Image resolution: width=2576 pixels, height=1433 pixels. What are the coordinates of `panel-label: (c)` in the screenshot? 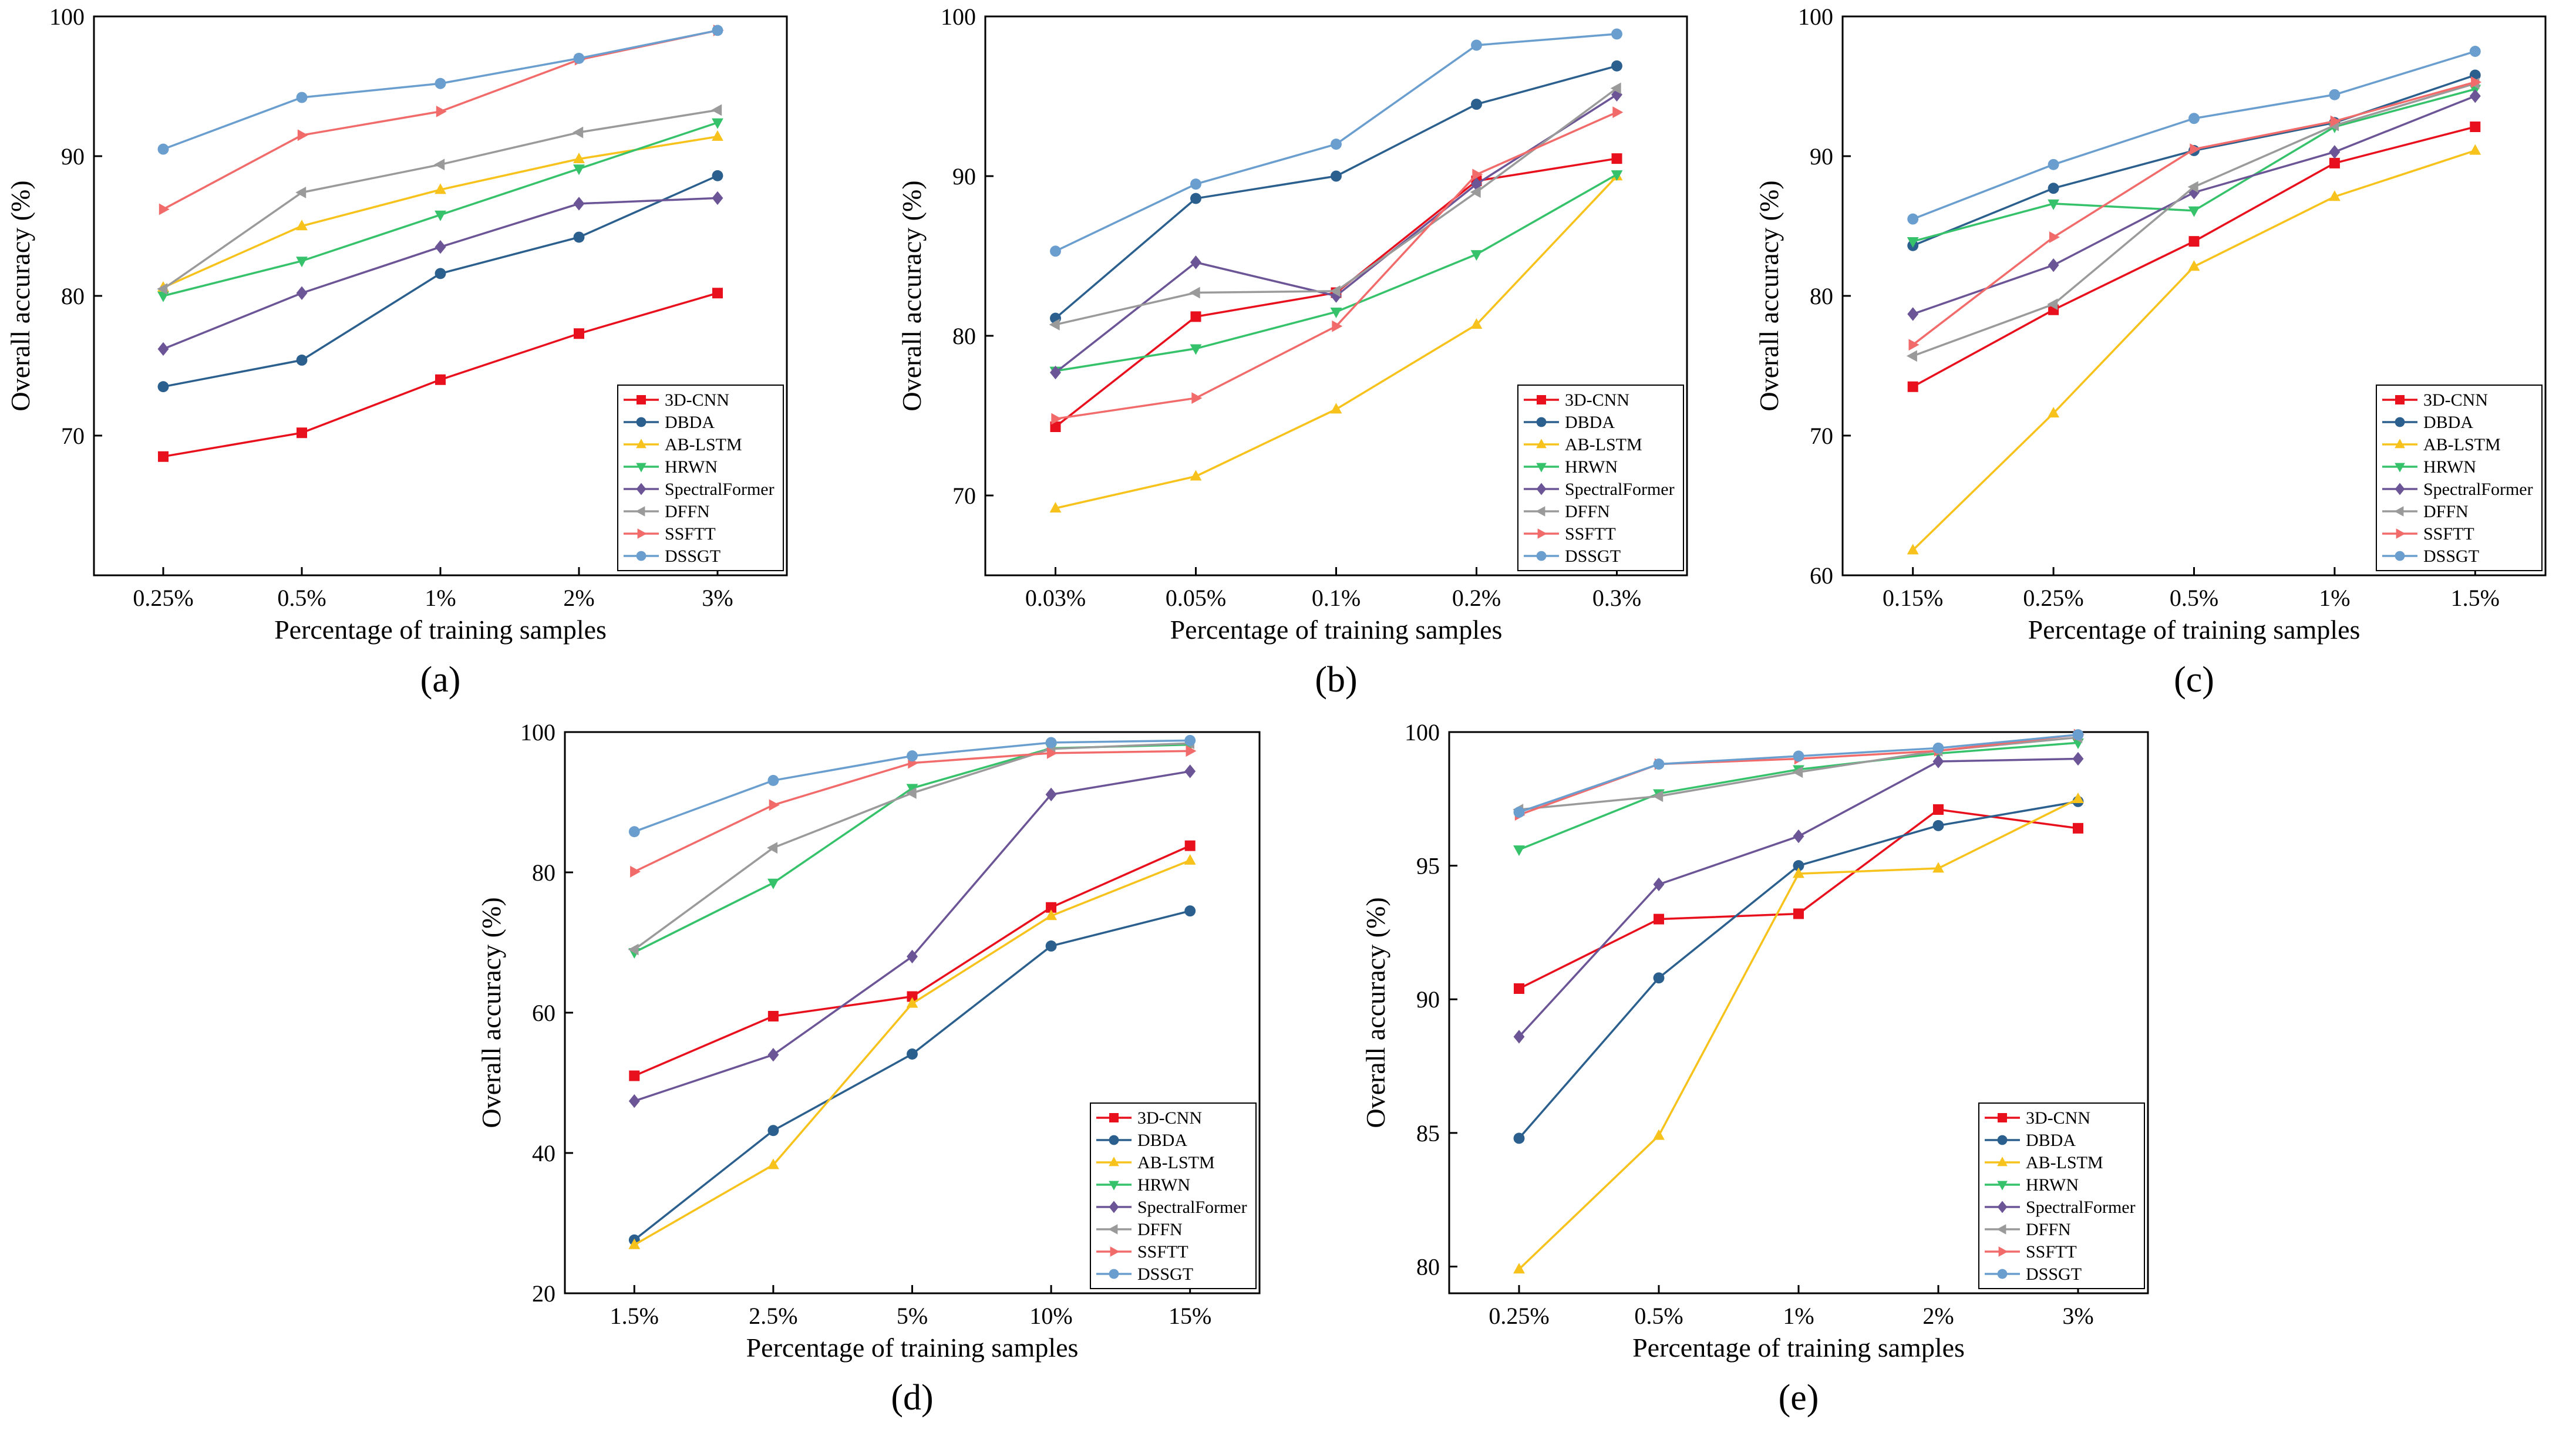 It's located at (2194, 680).